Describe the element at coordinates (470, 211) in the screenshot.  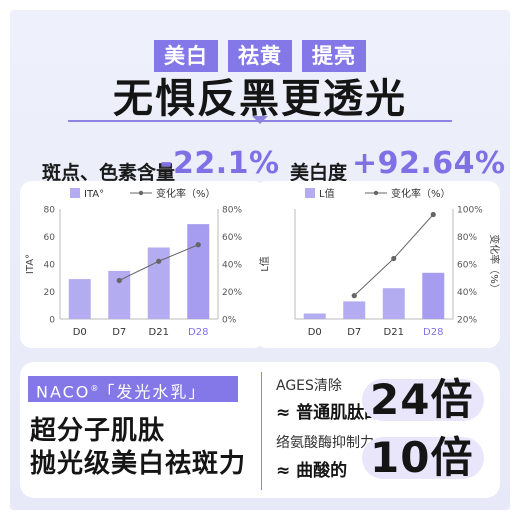
I see `y2-tick-label: 100%` at that location.